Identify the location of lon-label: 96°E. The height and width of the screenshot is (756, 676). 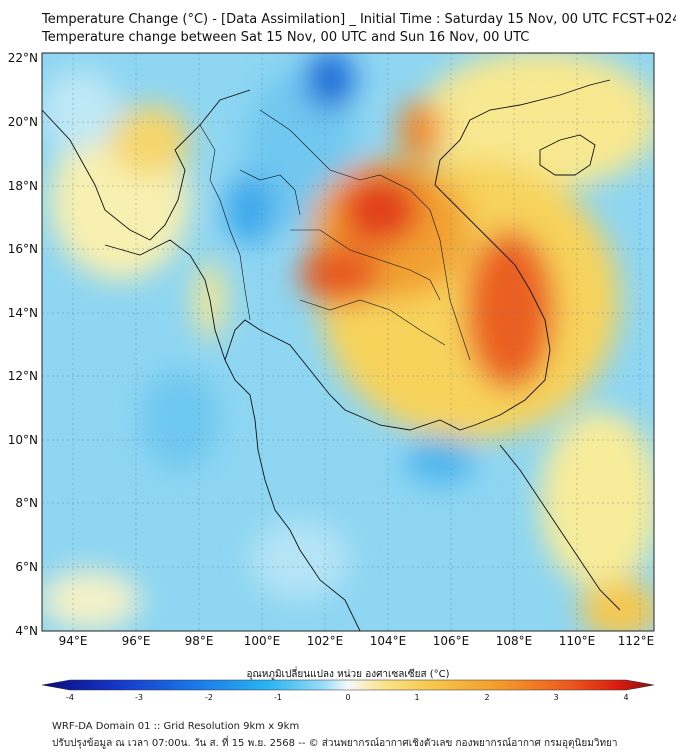
(136, 641).